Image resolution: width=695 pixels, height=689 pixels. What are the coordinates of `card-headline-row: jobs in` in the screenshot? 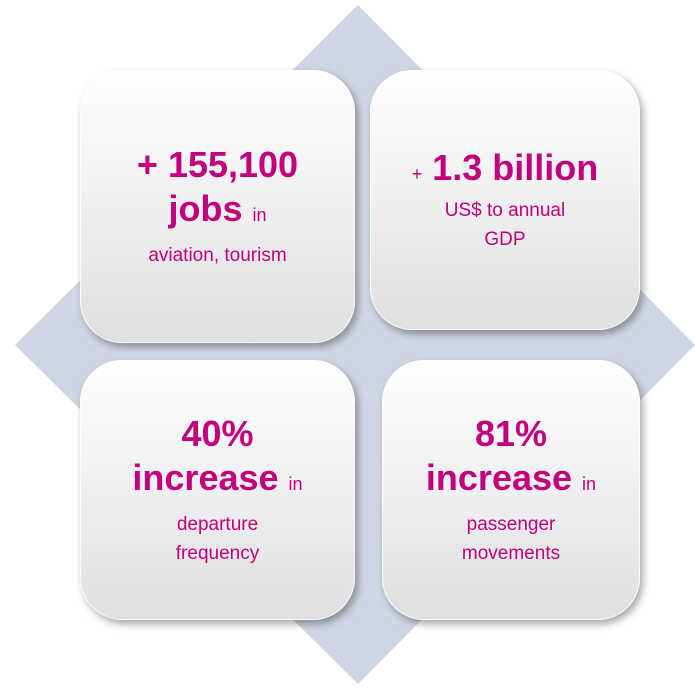 It's located at (217, 212).